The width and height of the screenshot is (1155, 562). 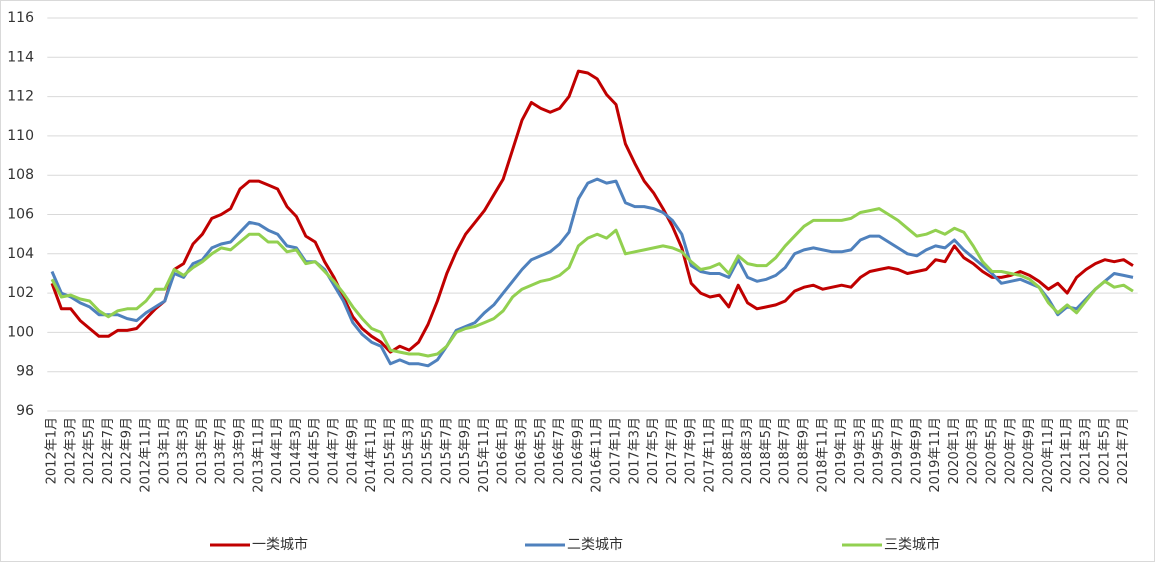 What do you see at coordinates (804, 450) in the screenshot?
I see `x-tick-label: 2018年9月` at bounding box center [804, 450].